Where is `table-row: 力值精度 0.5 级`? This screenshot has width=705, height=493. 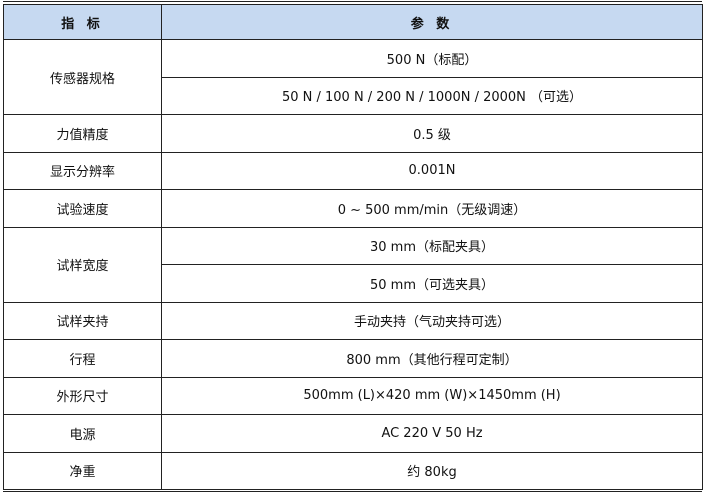
table-row: 力值精度 0.5 级 is located at coordinates (353, 133).